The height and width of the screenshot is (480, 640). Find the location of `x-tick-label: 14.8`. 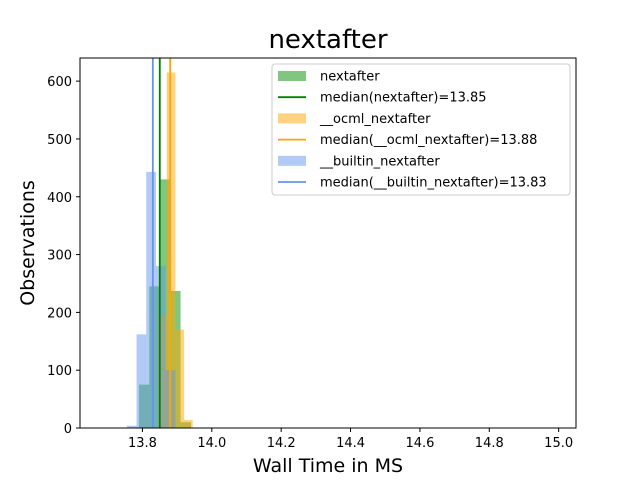

x-tick-label: 14.8 is located at coordinates (489, 443).